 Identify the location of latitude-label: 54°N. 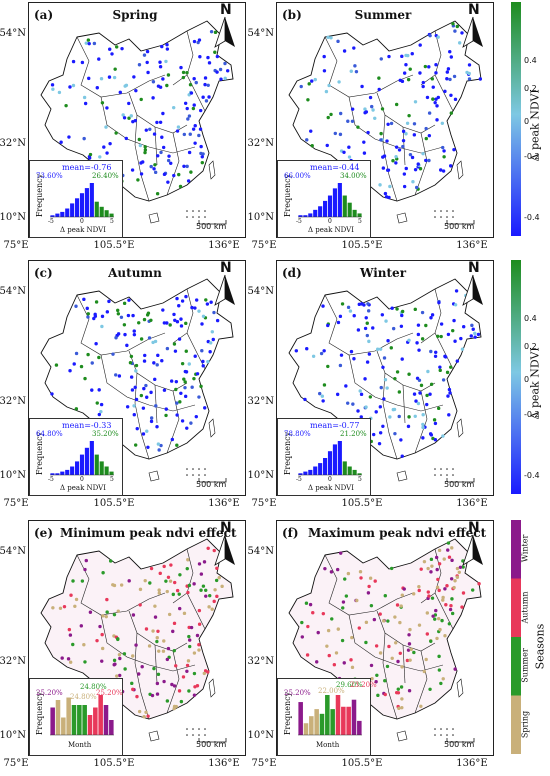
(260, 551).